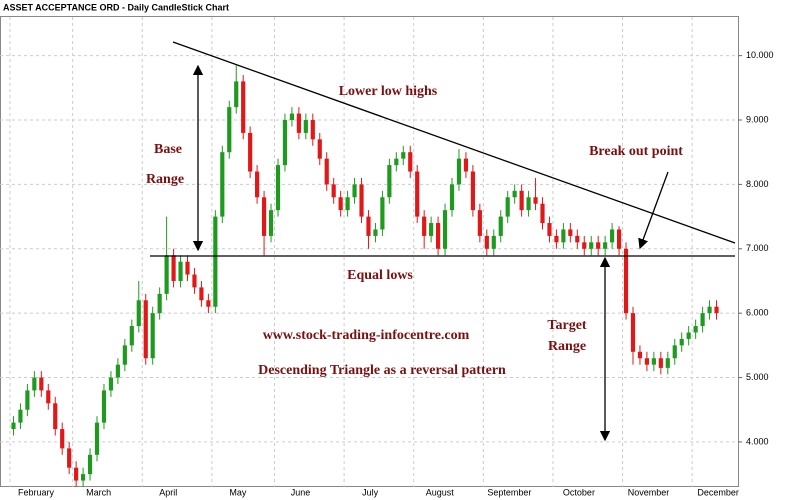 The width and height of the screenshot is (800, 500). I want to click on x-tick-label: September, so click(509, 492).